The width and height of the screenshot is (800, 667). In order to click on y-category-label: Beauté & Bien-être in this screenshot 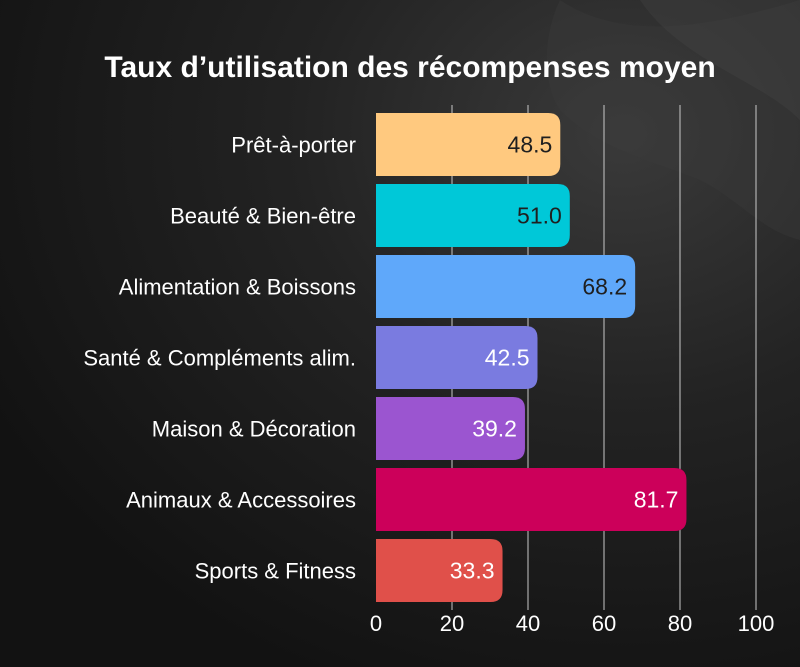, I will do `click(263, 216)`.